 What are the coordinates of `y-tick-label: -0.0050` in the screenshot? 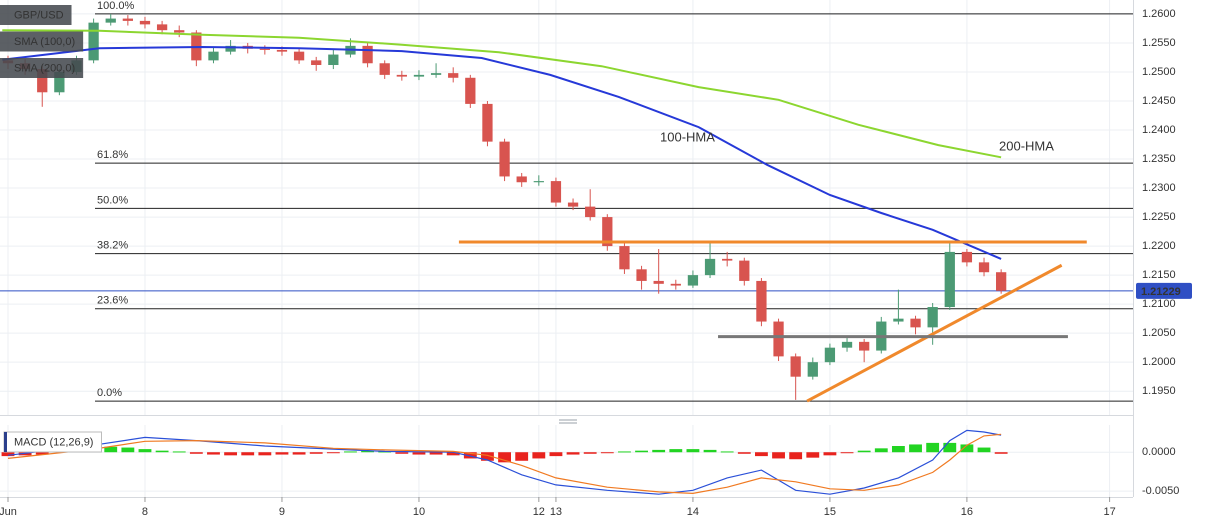 It's located at (1160, 491).